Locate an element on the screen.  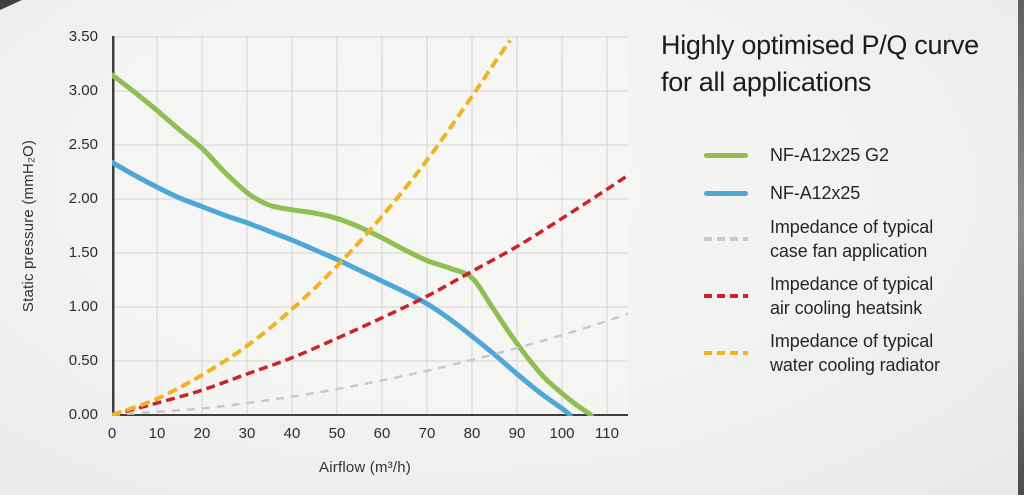
y-tick-label: 0.50 is located at coordinates (83, 360).